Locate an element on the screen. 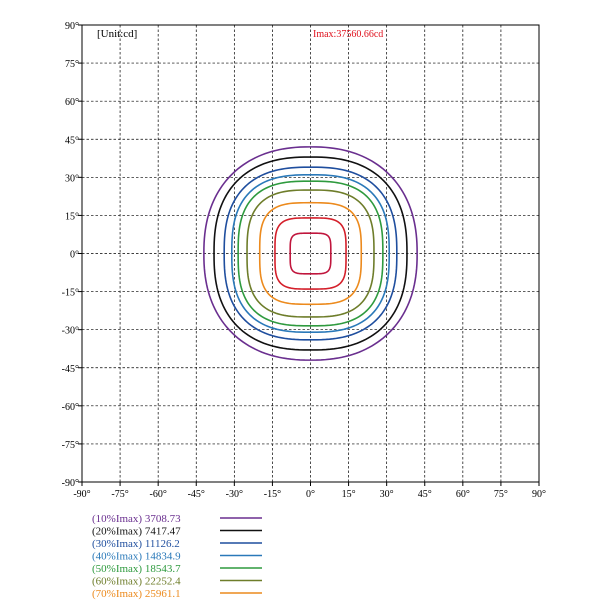  legend-entry-label: (40%Imax) 14834.9 is located at coordinates (136, 557).